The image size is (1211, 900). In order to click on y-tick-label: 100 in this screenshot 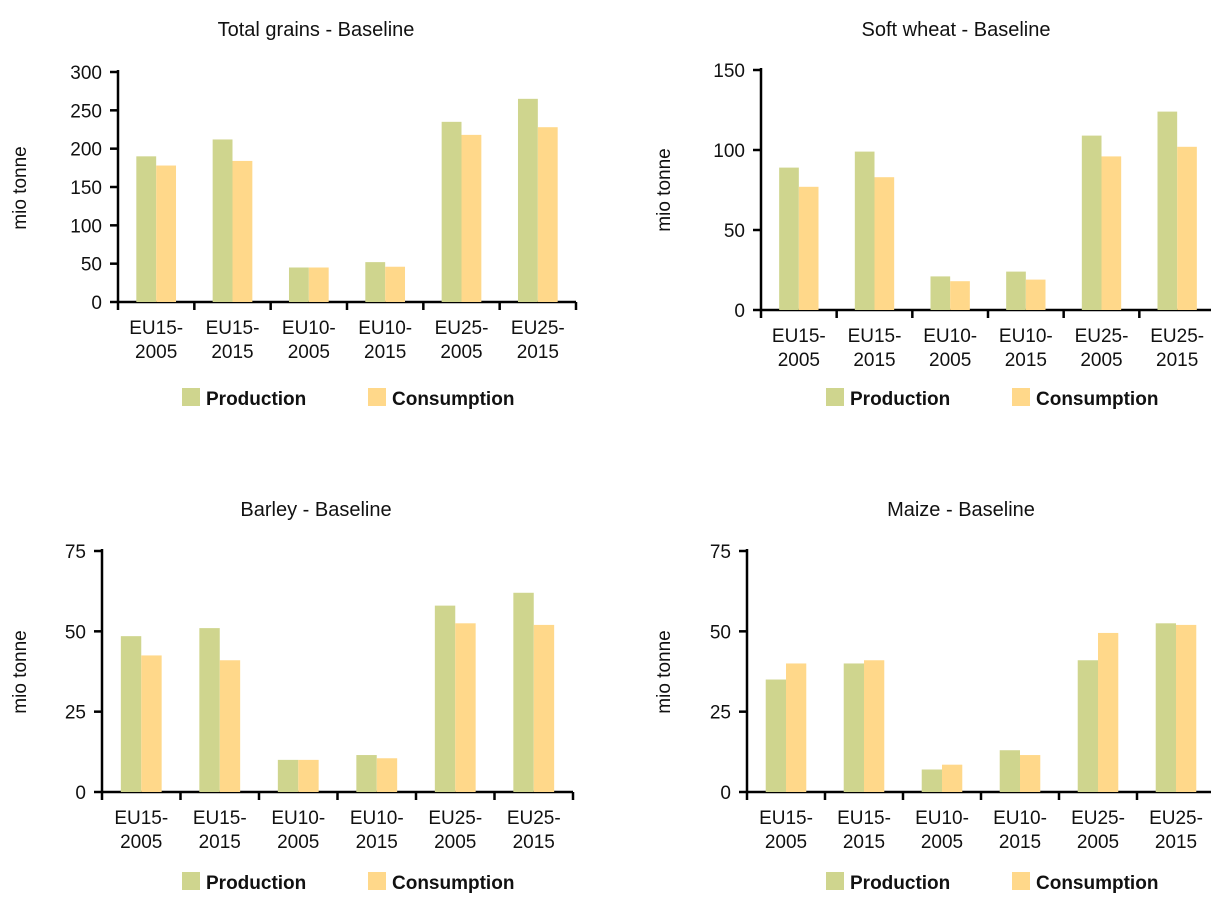, I will do `click(729, 151)`.